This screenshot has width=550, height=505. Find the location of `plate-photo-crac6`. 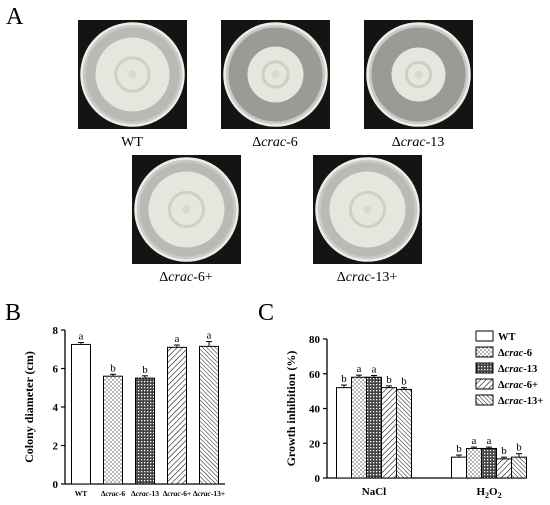

plate-photo-crac6 is located at coordinates (275, 74).